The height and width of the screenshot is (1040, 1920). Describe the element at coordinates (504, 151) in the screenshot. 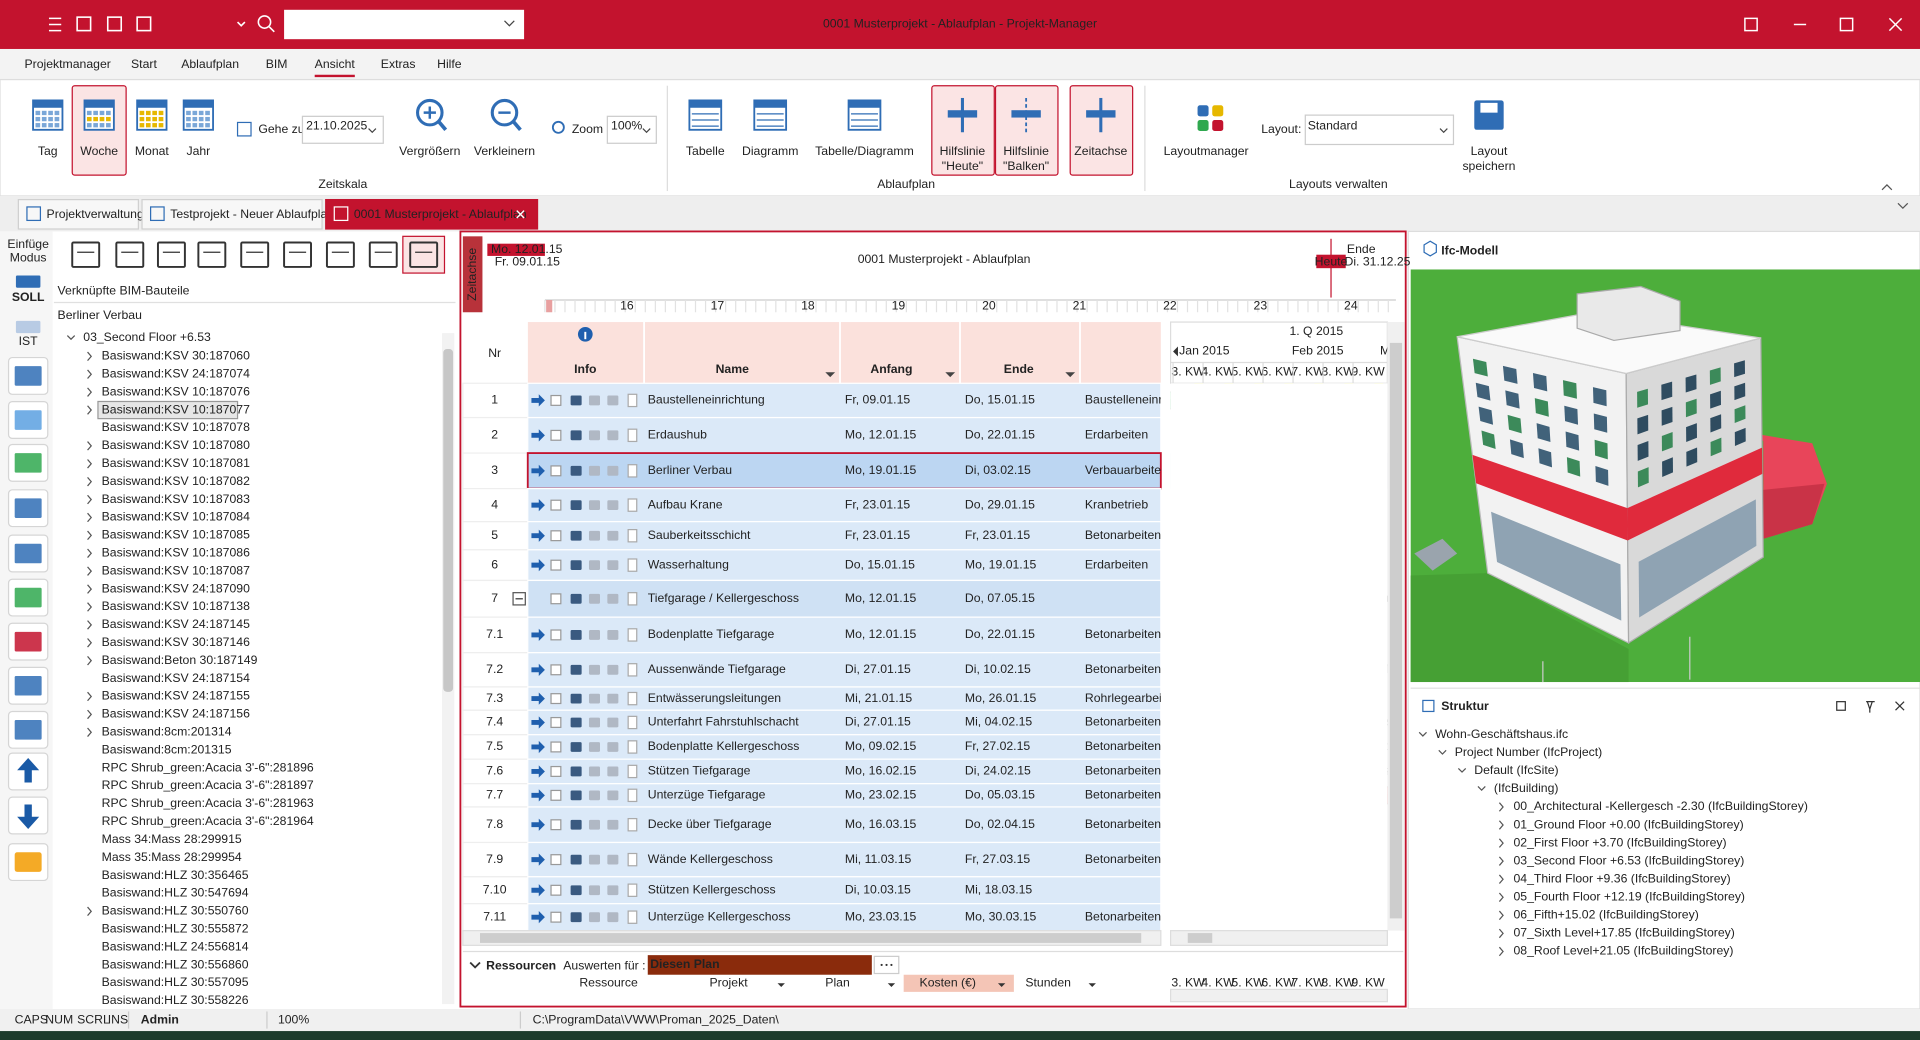

I see `button-label: Verkleinern` at that location.